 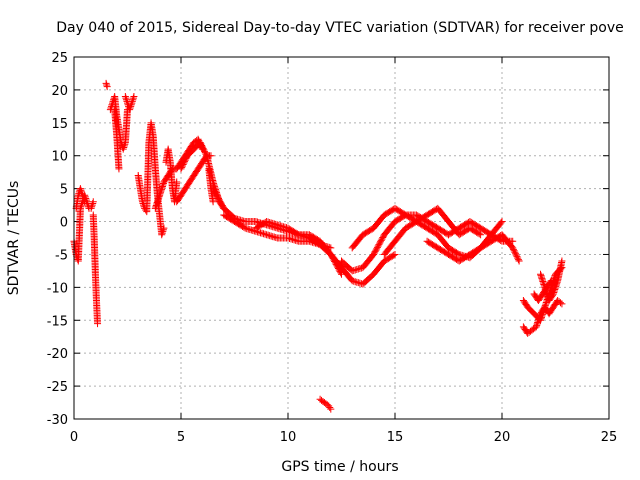 What do you see at coordinates (64, 223) in the screenshot?
I see `y-tick-label: 0` at bounding box center [64, 223].